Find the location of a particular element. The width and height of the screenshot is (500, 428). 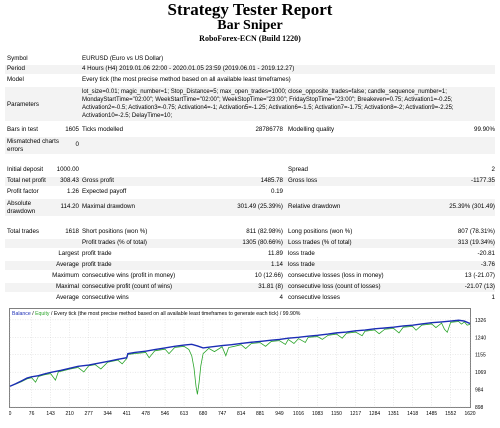

trades-label: Total trades is located at coordinates (23, 231).